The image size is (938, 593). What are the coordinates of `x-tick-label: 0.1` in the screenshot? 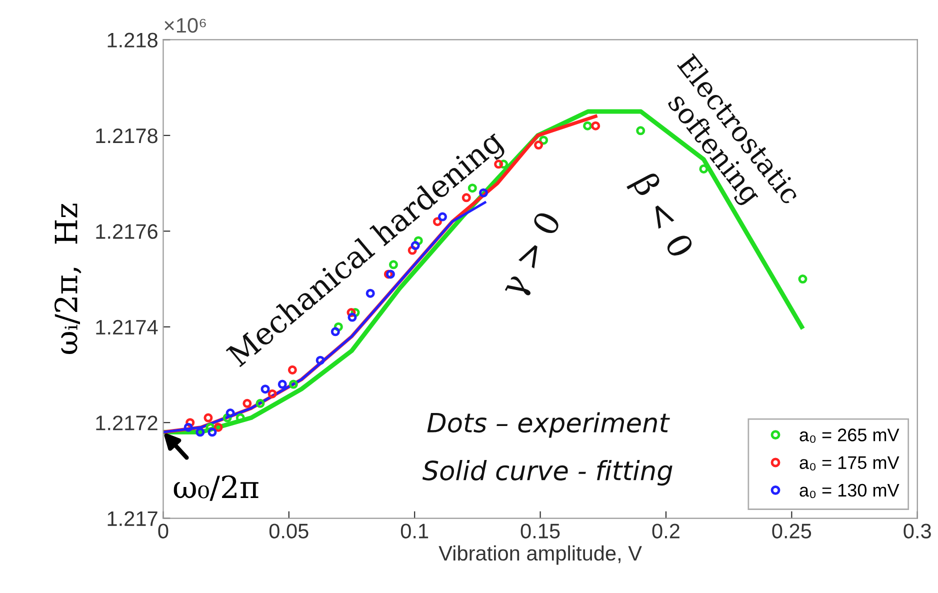 It's located at (414, 531).